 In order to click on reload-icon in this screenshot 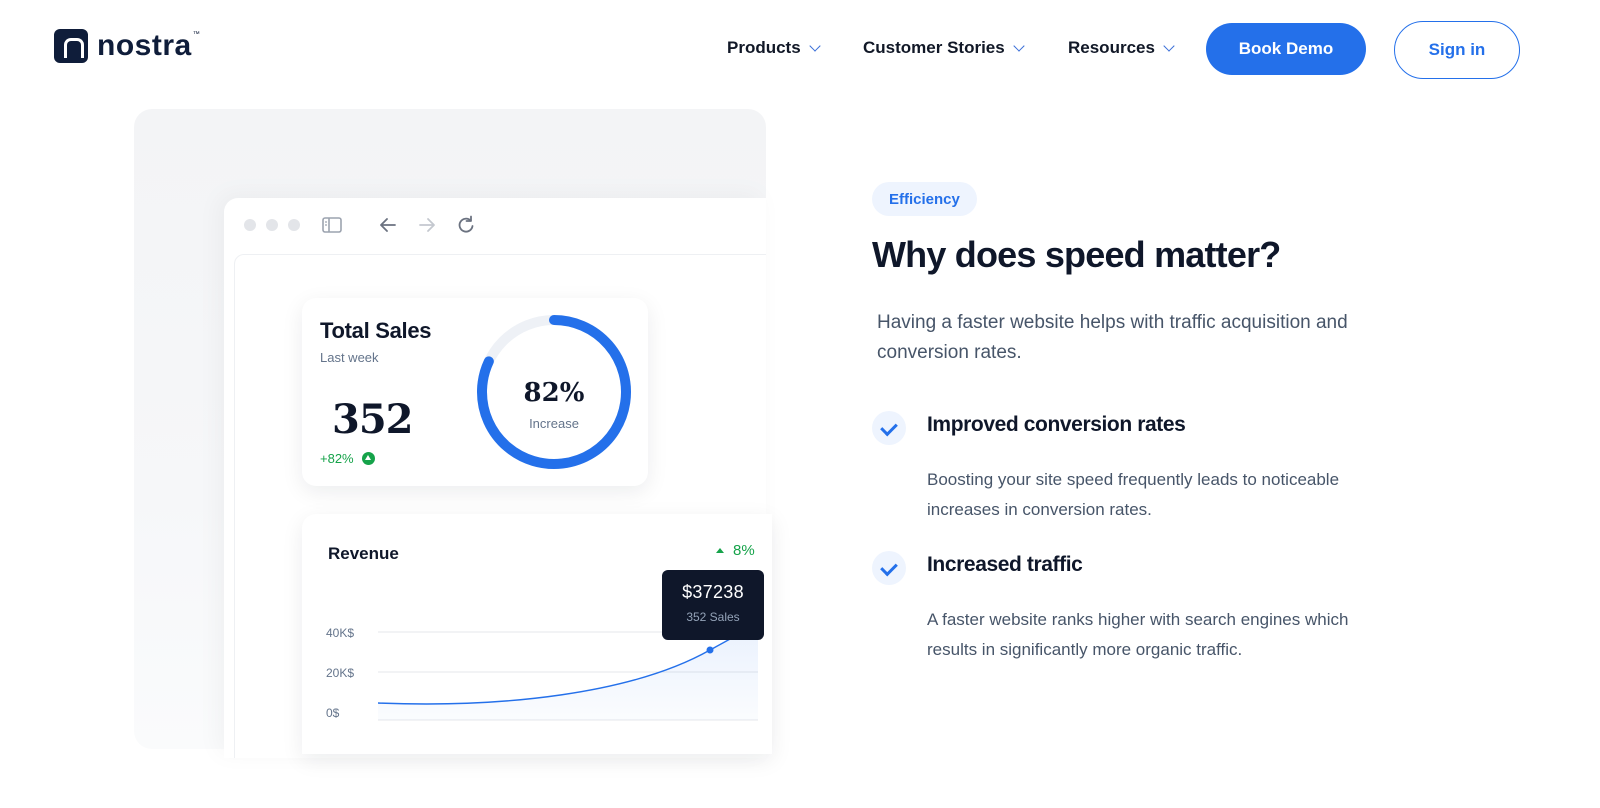, I will do `click(466, 224)`.